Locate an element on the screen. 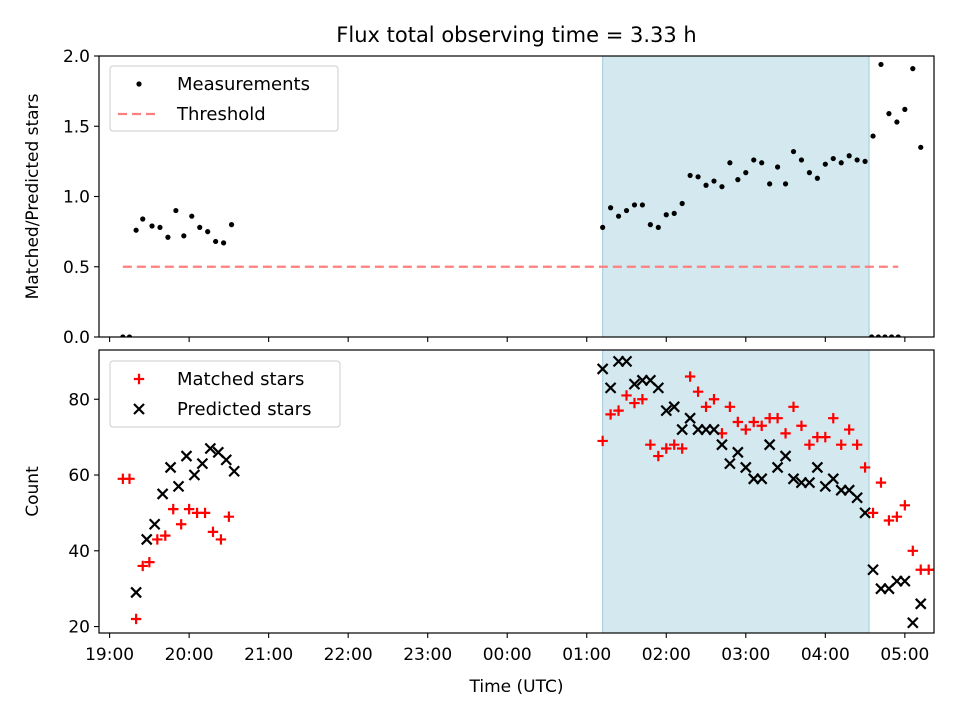  legend-label-measurements: Measurements is located at coordinates (243, 84).